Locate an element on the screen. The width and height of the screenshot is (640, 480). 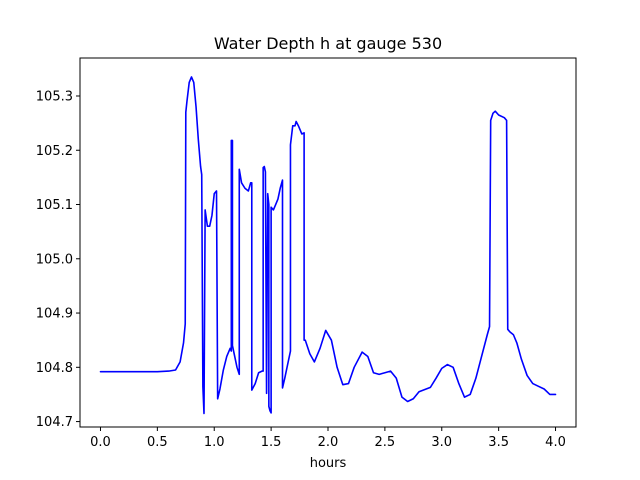
x-tick-label: 2.5 is located at coordinates (385, 442).